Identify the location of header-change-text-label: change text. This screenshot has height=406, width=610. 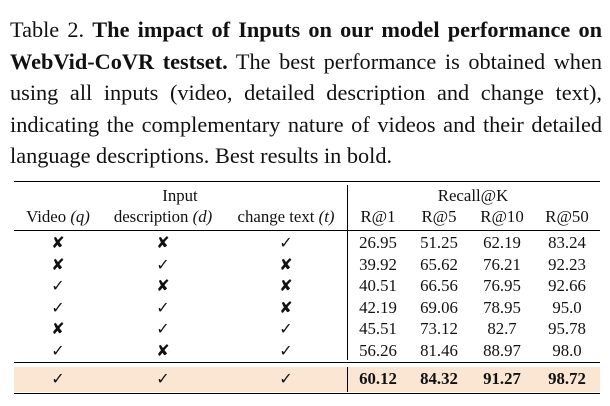
(276, 216).